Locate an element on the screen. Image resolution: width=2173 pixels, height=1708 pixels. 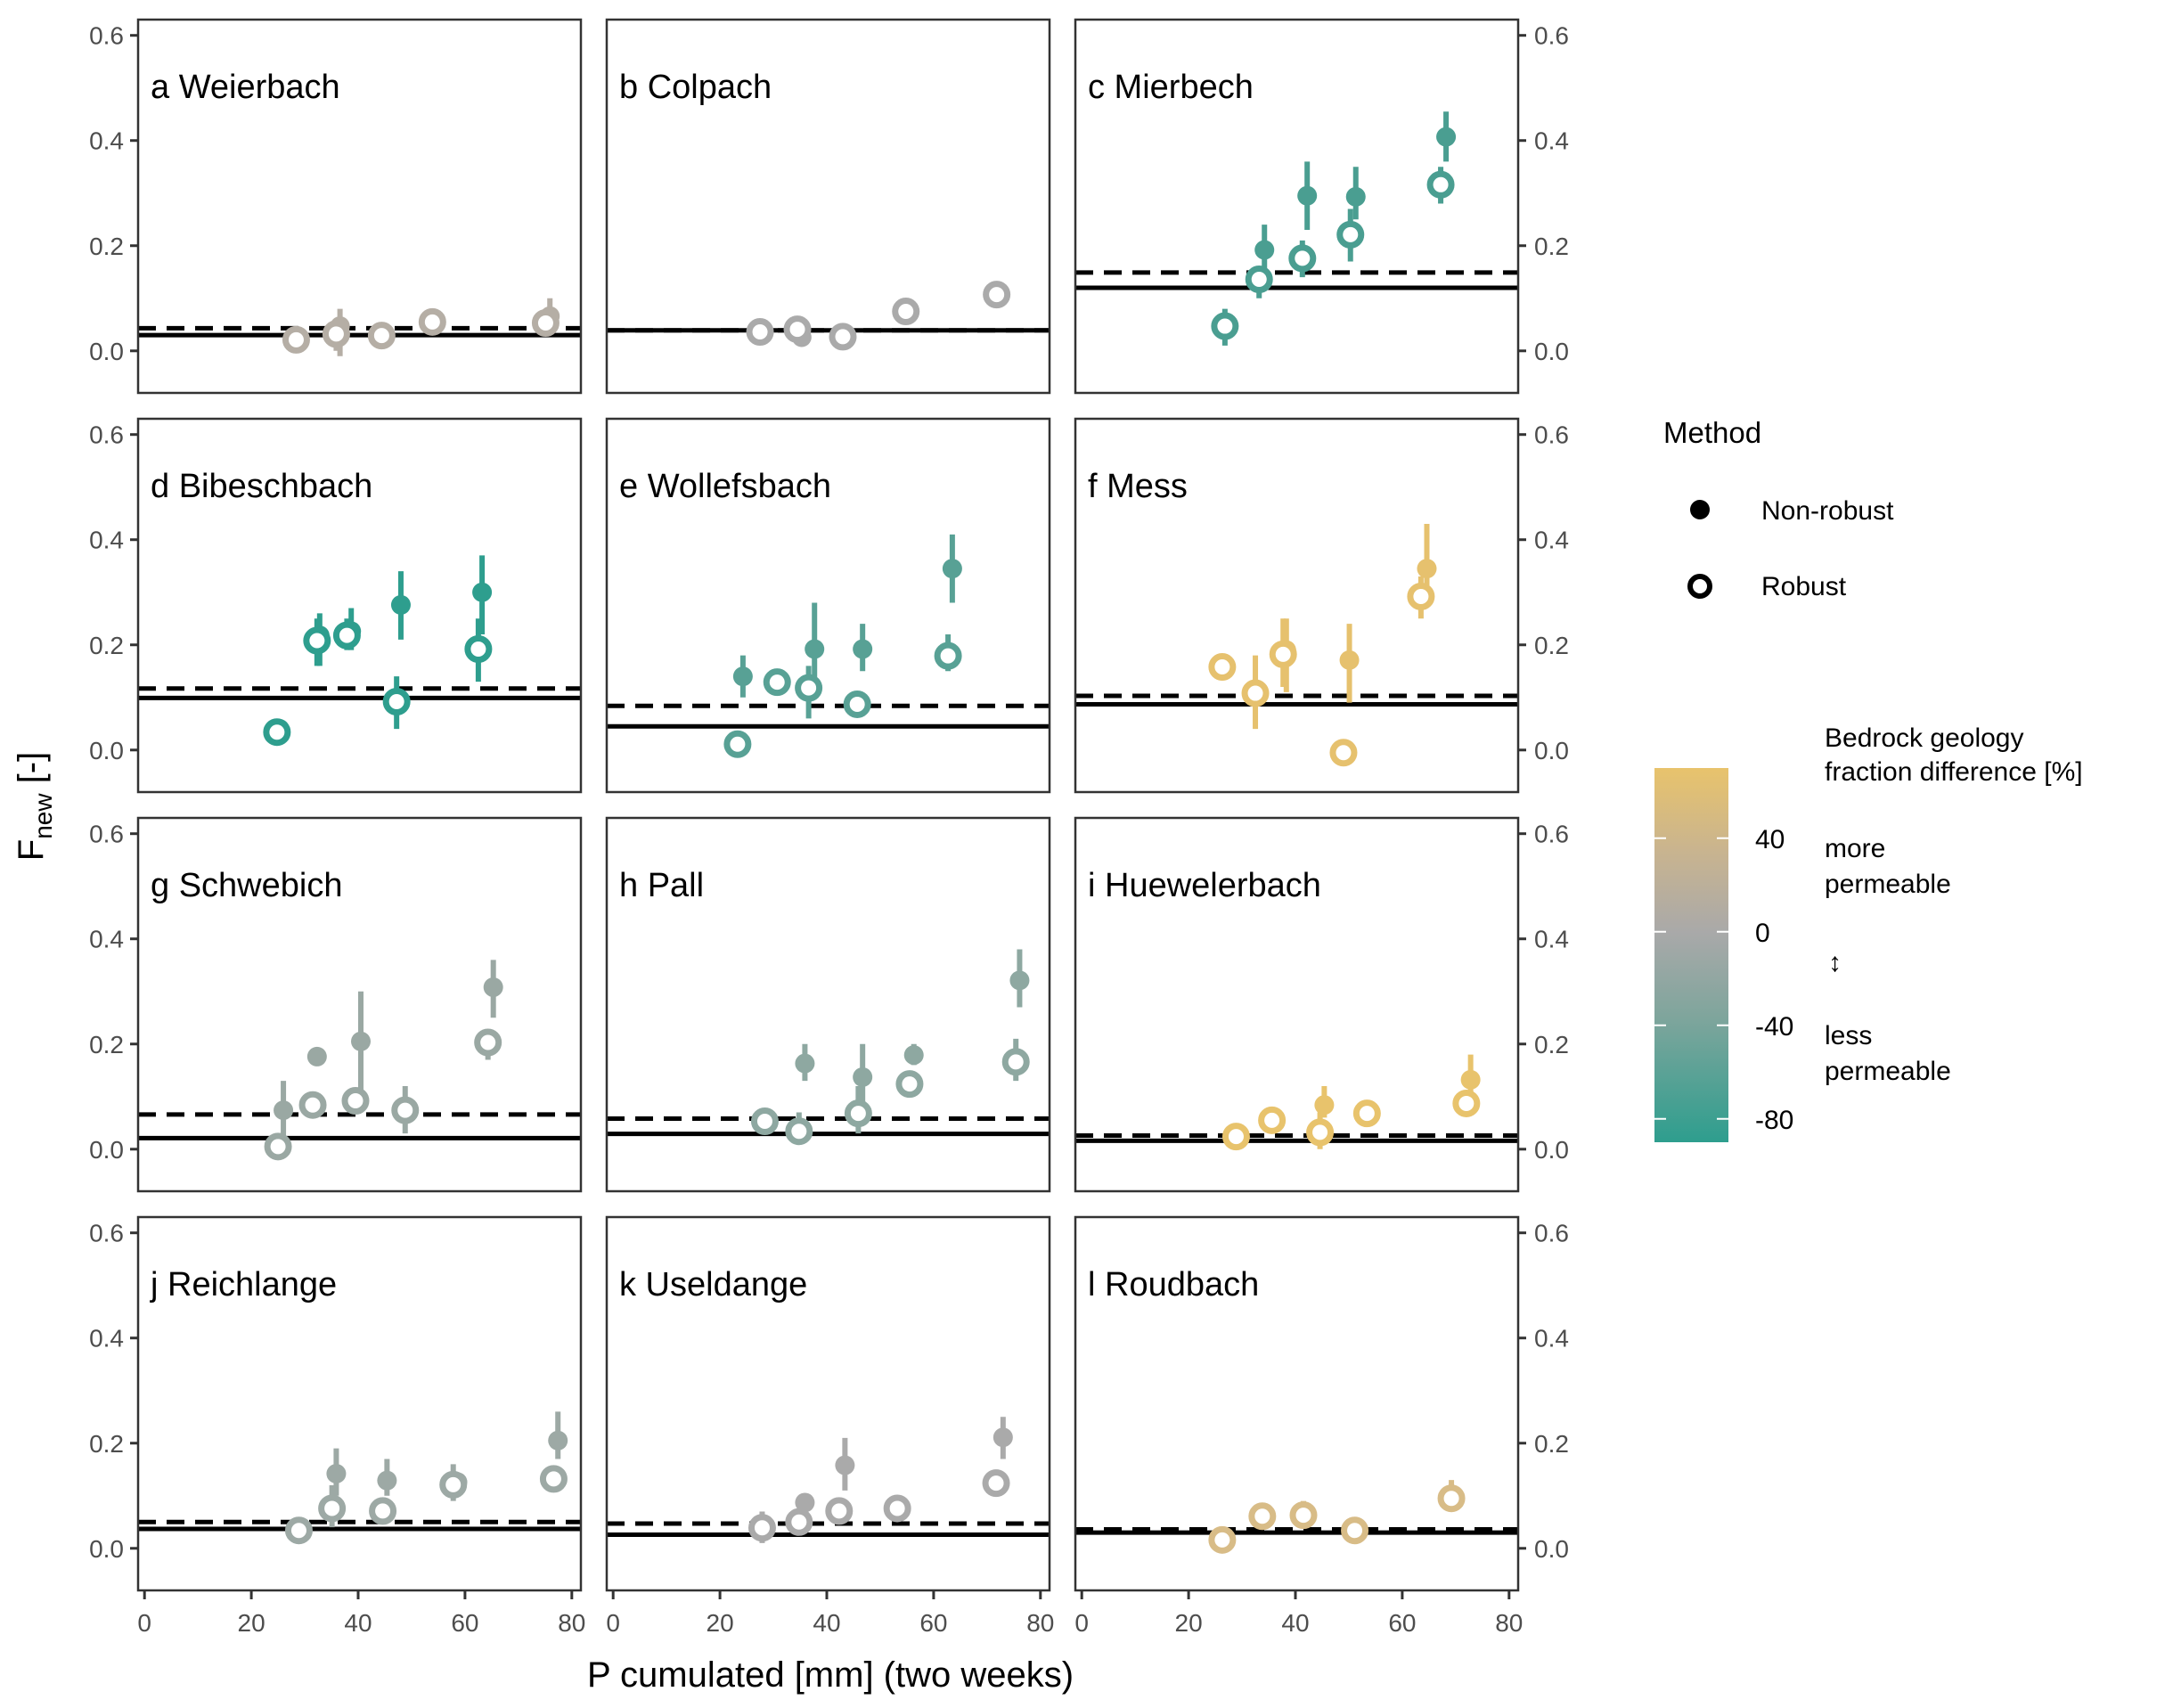
robust-legend-key-icon is located at coordinates (1700, 586).